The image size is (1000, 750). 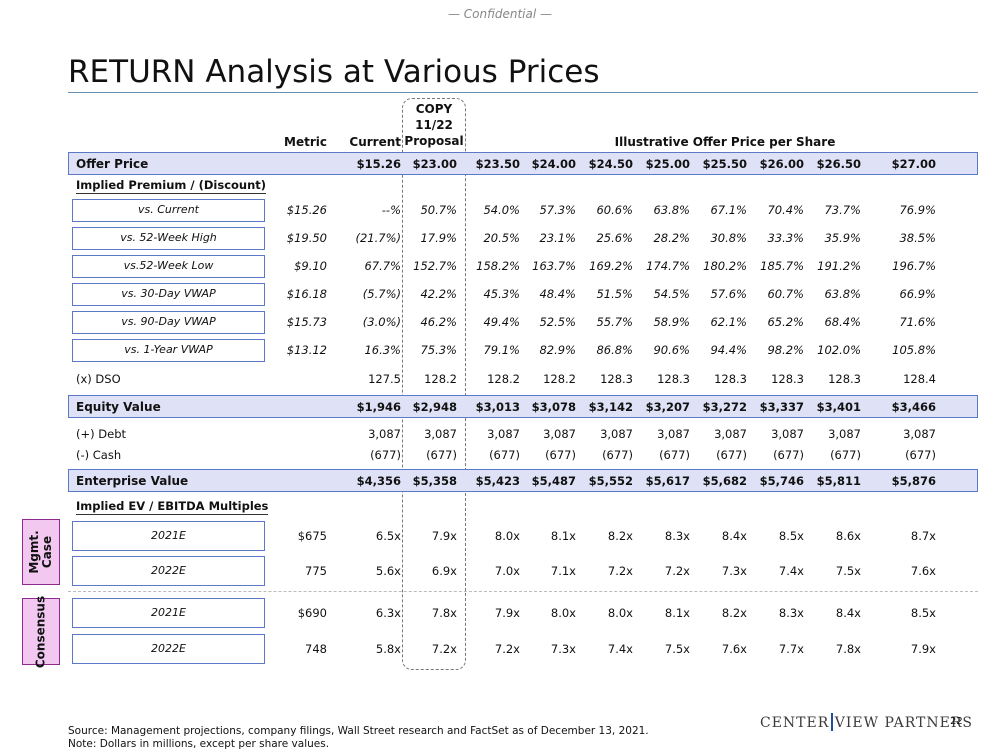 I want to click on offer-price-value-4: $24.50, so click(x=610, y=164).